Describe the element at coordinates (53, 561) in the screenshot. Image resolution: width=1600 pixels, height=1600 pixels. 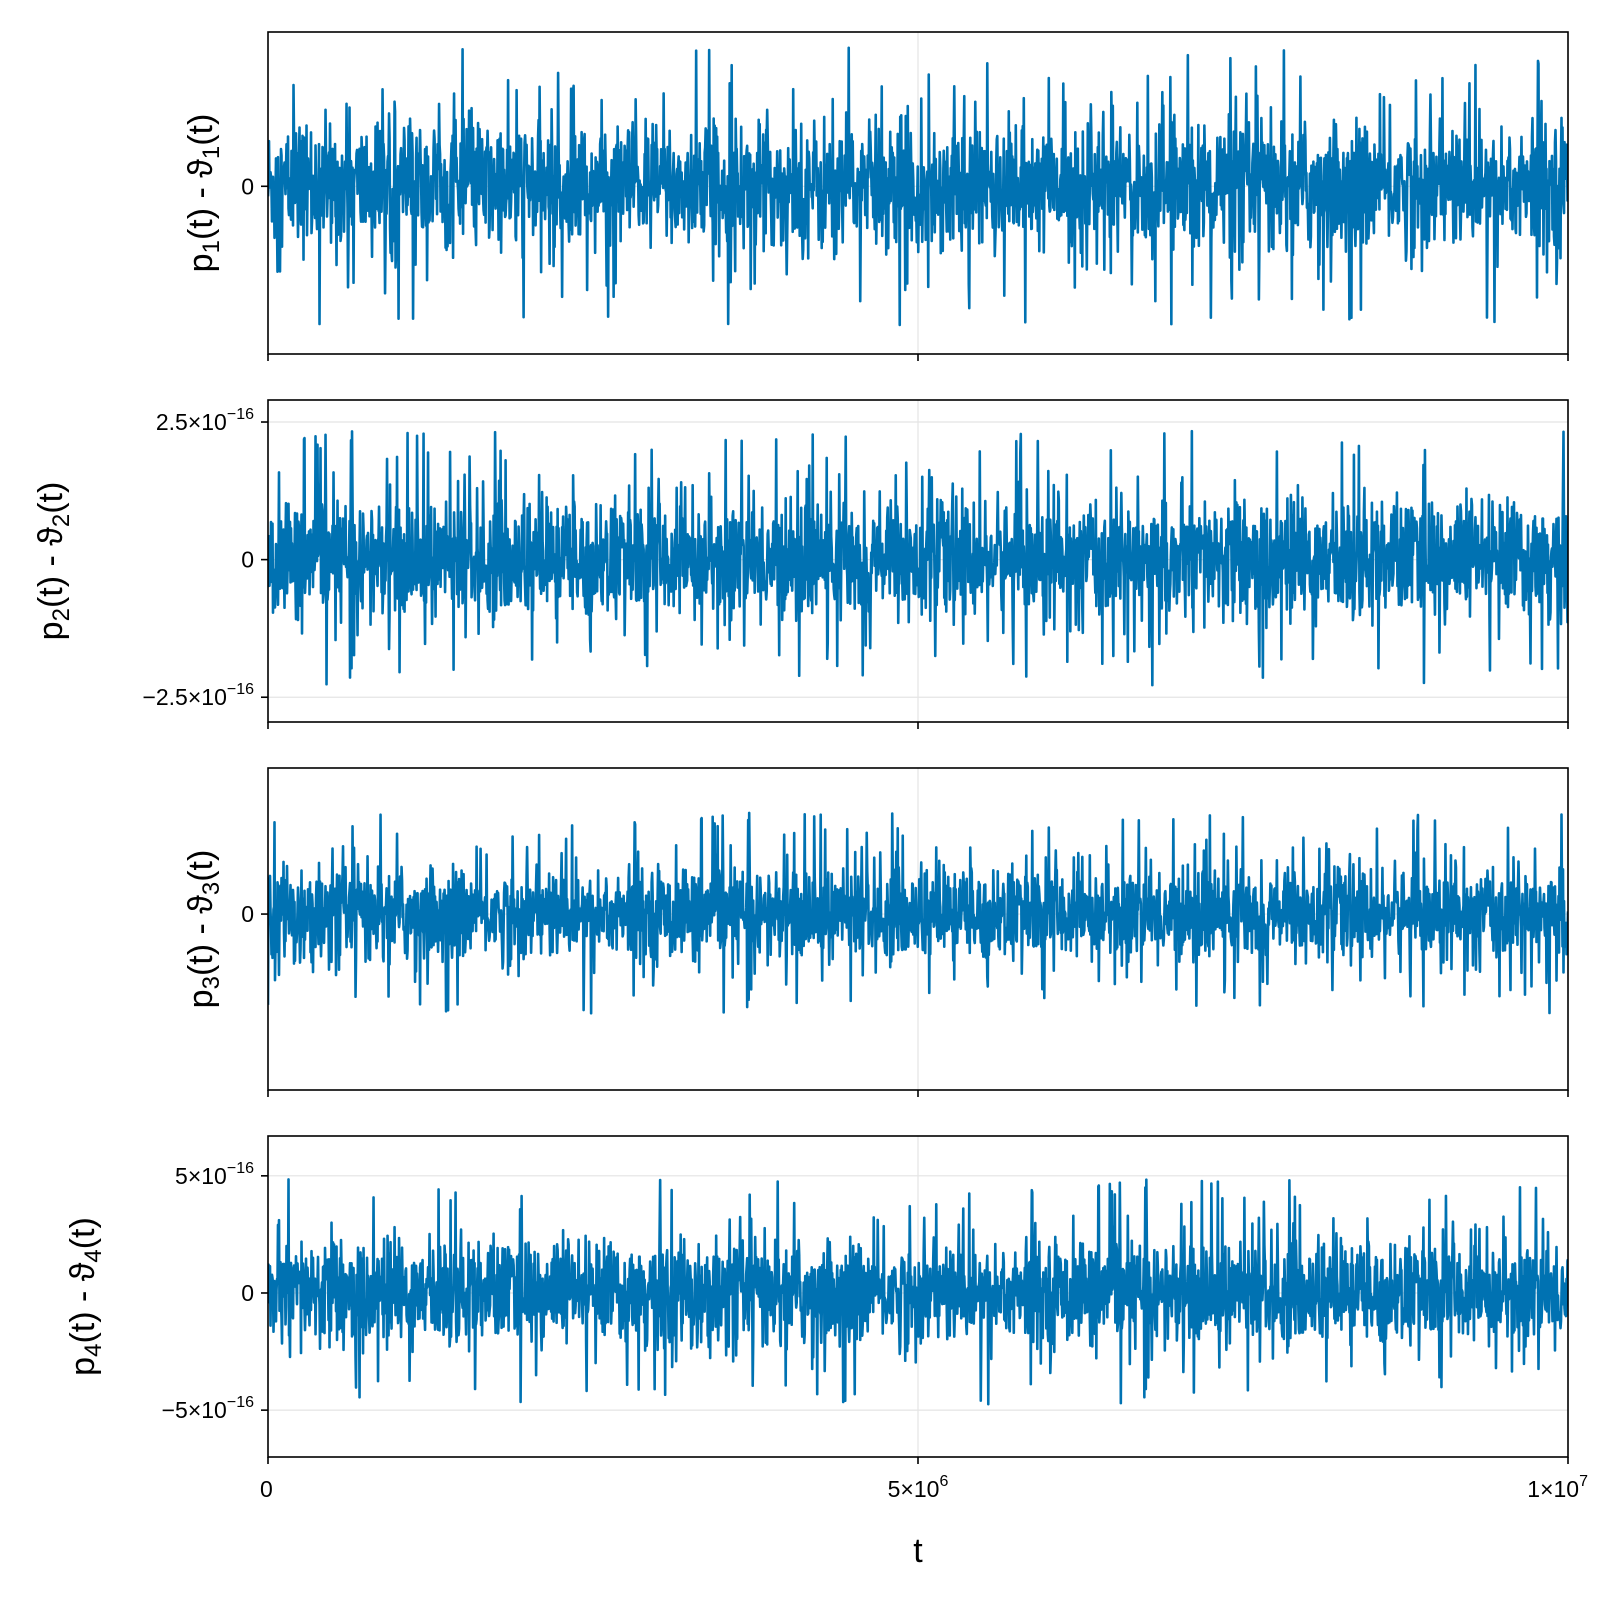
I see `y-axis-title-2: p2(t) - ϑ2(t)` at that location.